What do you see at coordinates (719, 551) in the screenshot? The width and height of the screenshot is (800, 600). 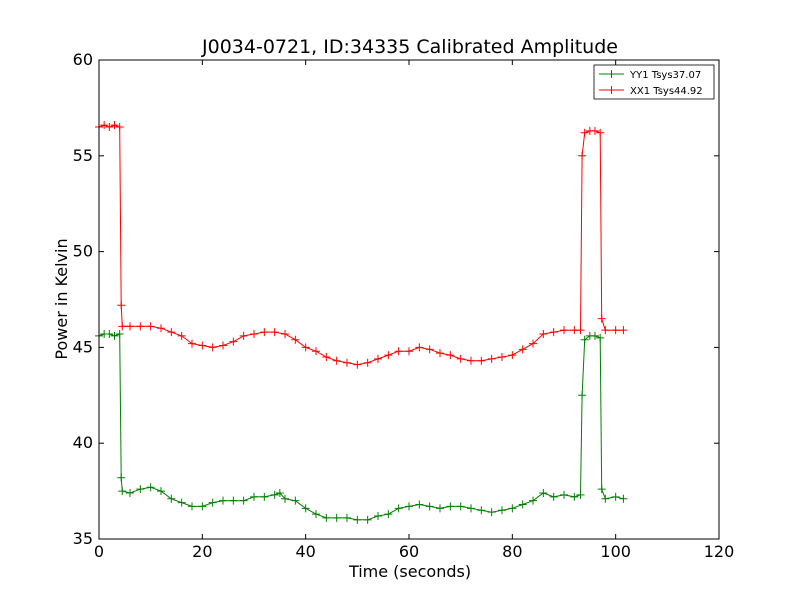 I see `x-tick-label: 120` at bounding box center [719, 551].